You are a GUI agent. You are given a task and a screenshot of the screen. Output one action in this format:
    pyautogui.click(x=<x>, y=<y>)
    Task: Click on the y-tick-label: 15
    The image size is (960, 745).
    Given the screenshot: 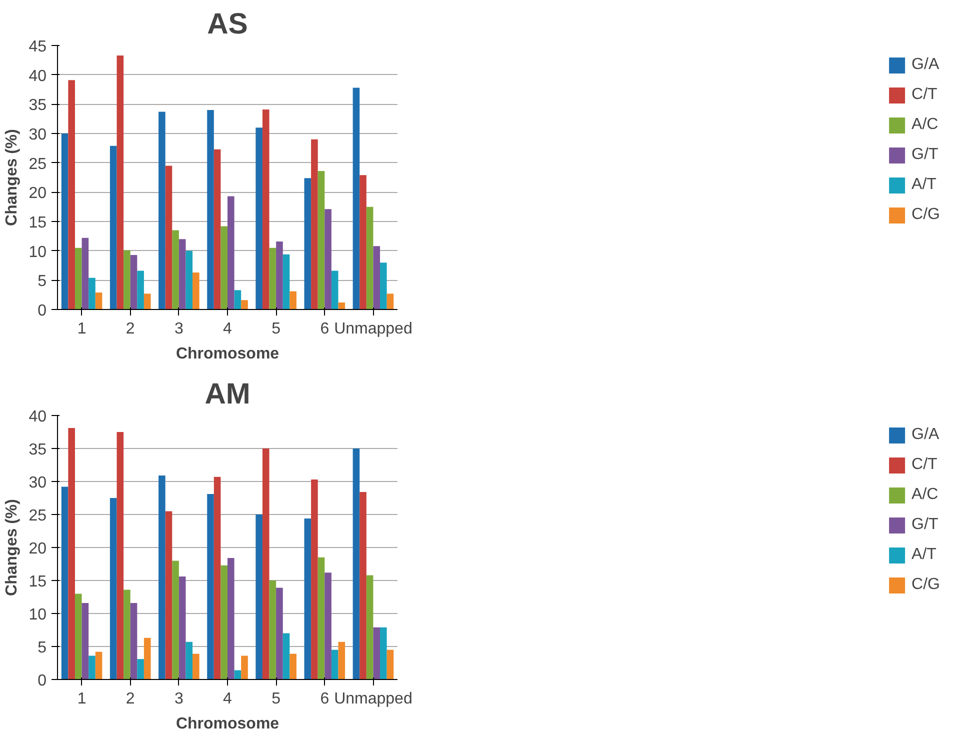 What is the action you would take?
    pyautogui.click(x=37, y=582)
    